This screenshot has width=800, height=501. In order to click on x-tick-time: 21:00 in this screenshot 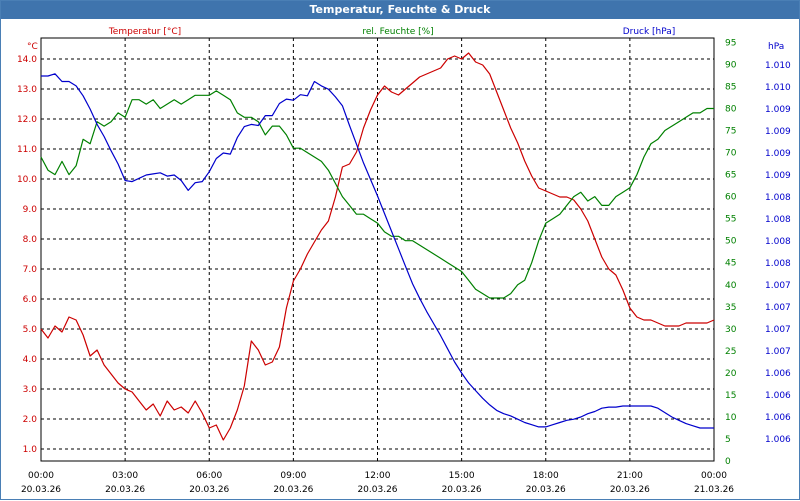, I will do `click(630, 476)`.